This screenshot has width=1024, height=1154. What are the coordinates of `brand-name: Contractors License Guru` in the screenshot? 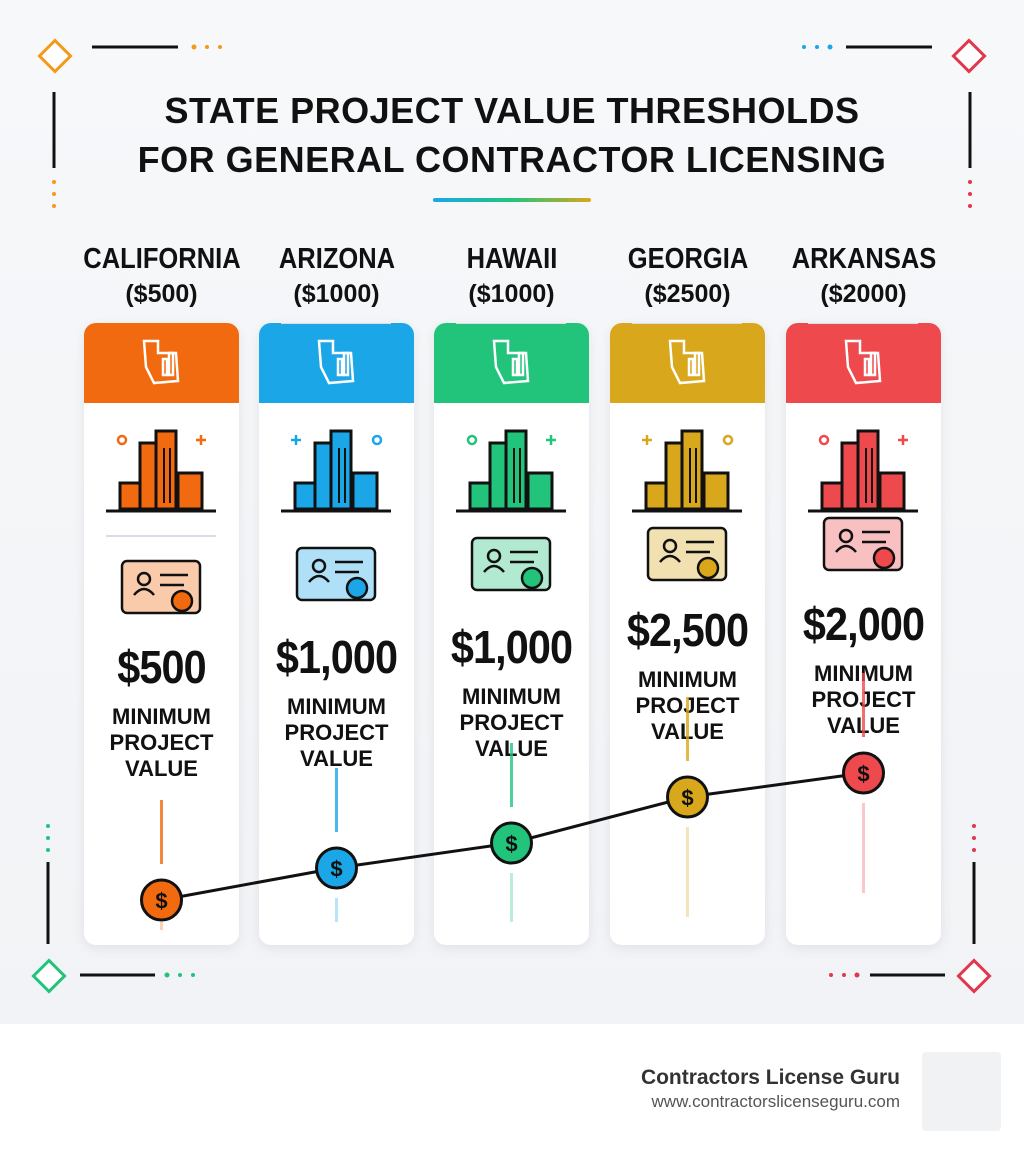 It's located at (770, 1077).